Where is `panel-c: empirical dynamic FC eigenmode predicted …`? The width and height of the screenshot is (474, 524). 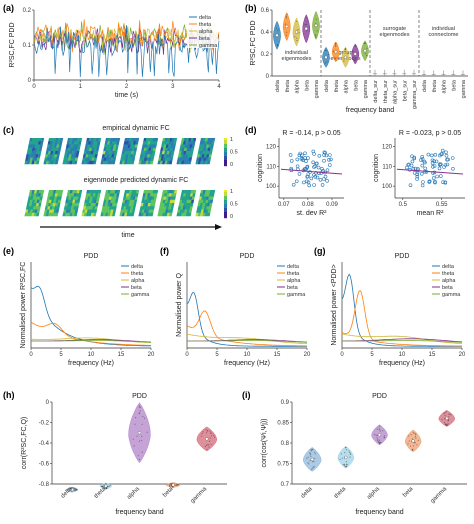 panel-c: empirical dynamic FC eigenmode predicted … is located at coordinates (131, 182).